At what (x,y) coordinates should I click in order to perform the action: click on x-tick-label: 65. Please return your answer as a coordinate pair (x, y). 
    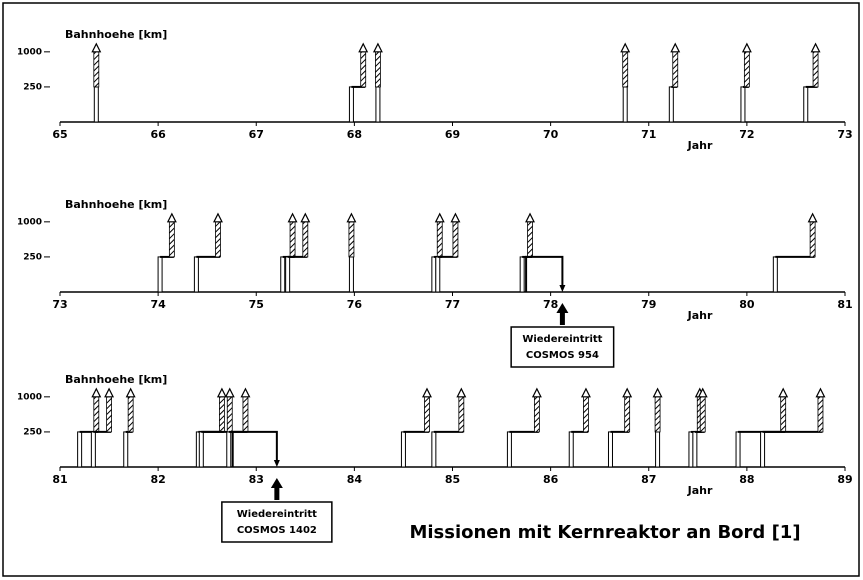
    Looking at the image, I should click on (59, 134).